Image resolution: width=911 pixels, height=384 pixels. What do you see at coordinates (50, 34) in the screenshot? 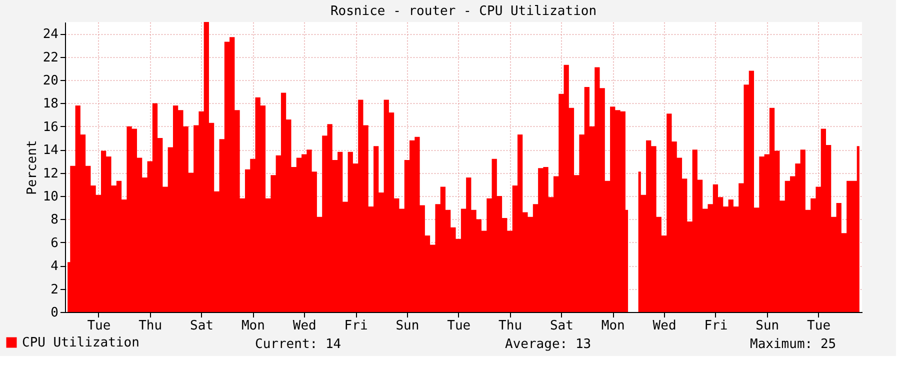
I see `y-tick-label: 24` at bounding box center [50, 34].